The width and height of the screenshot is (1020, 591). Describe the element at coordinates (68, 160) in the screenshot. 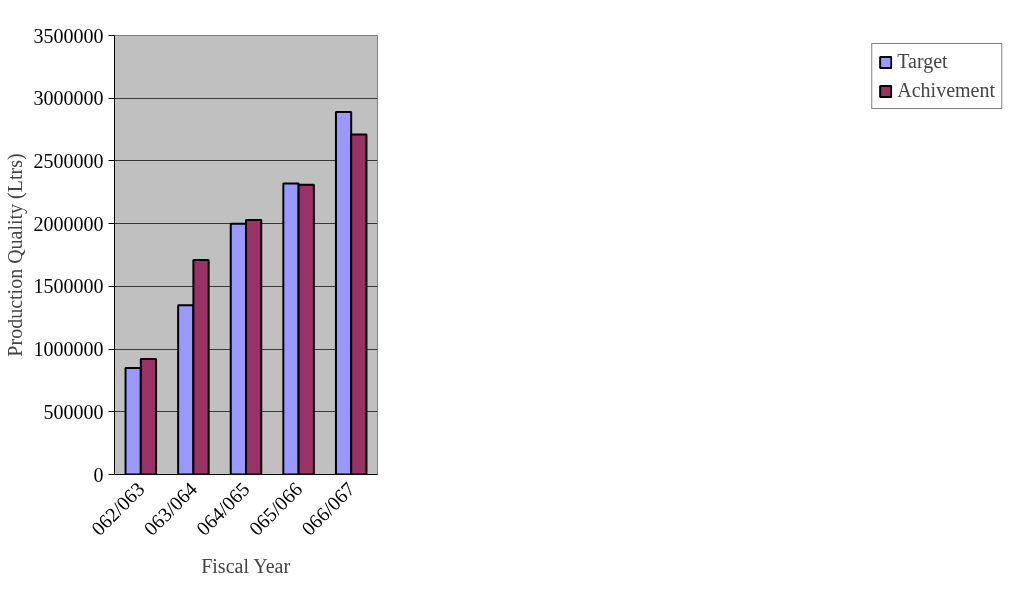

I see `y-tick-label: 2500000` at that location.